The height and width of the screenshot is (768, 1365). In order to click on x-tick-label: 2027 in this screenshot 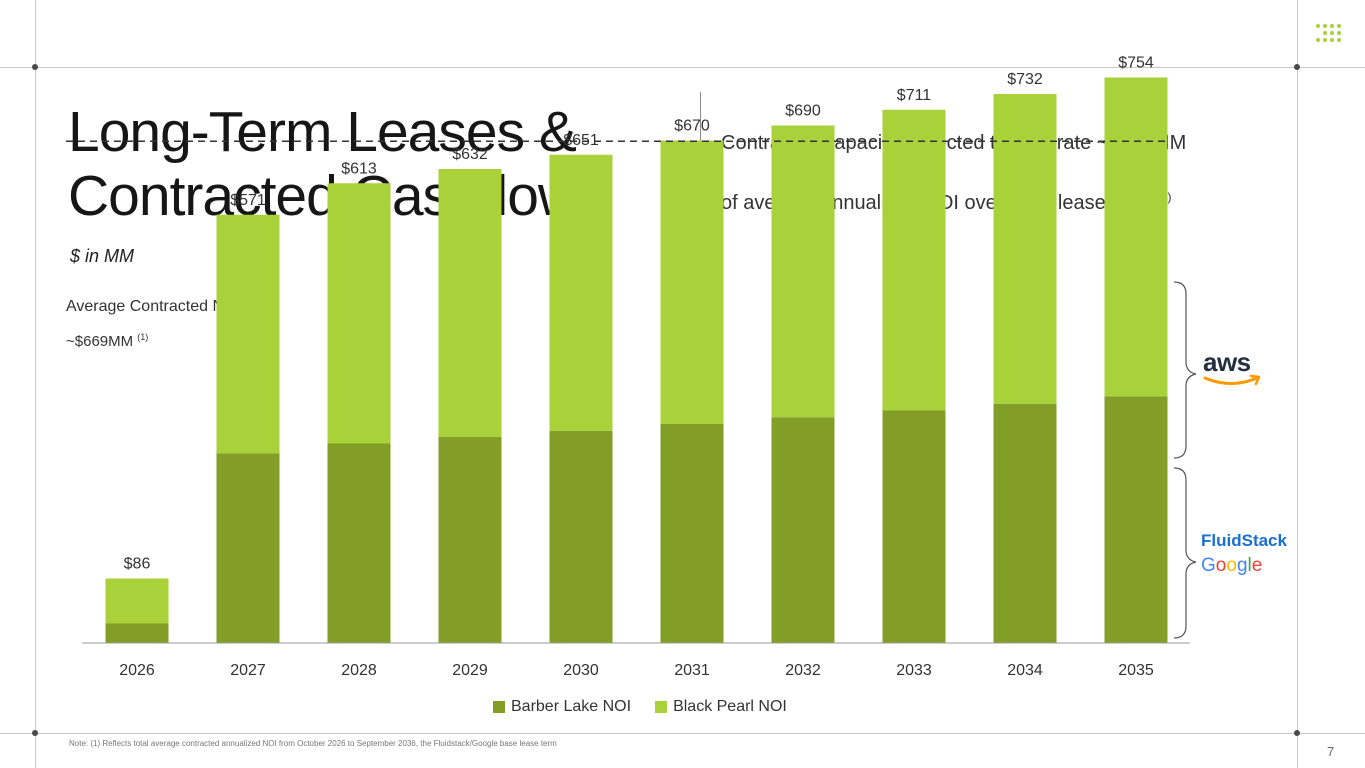, I will do `click(248, 670)`.